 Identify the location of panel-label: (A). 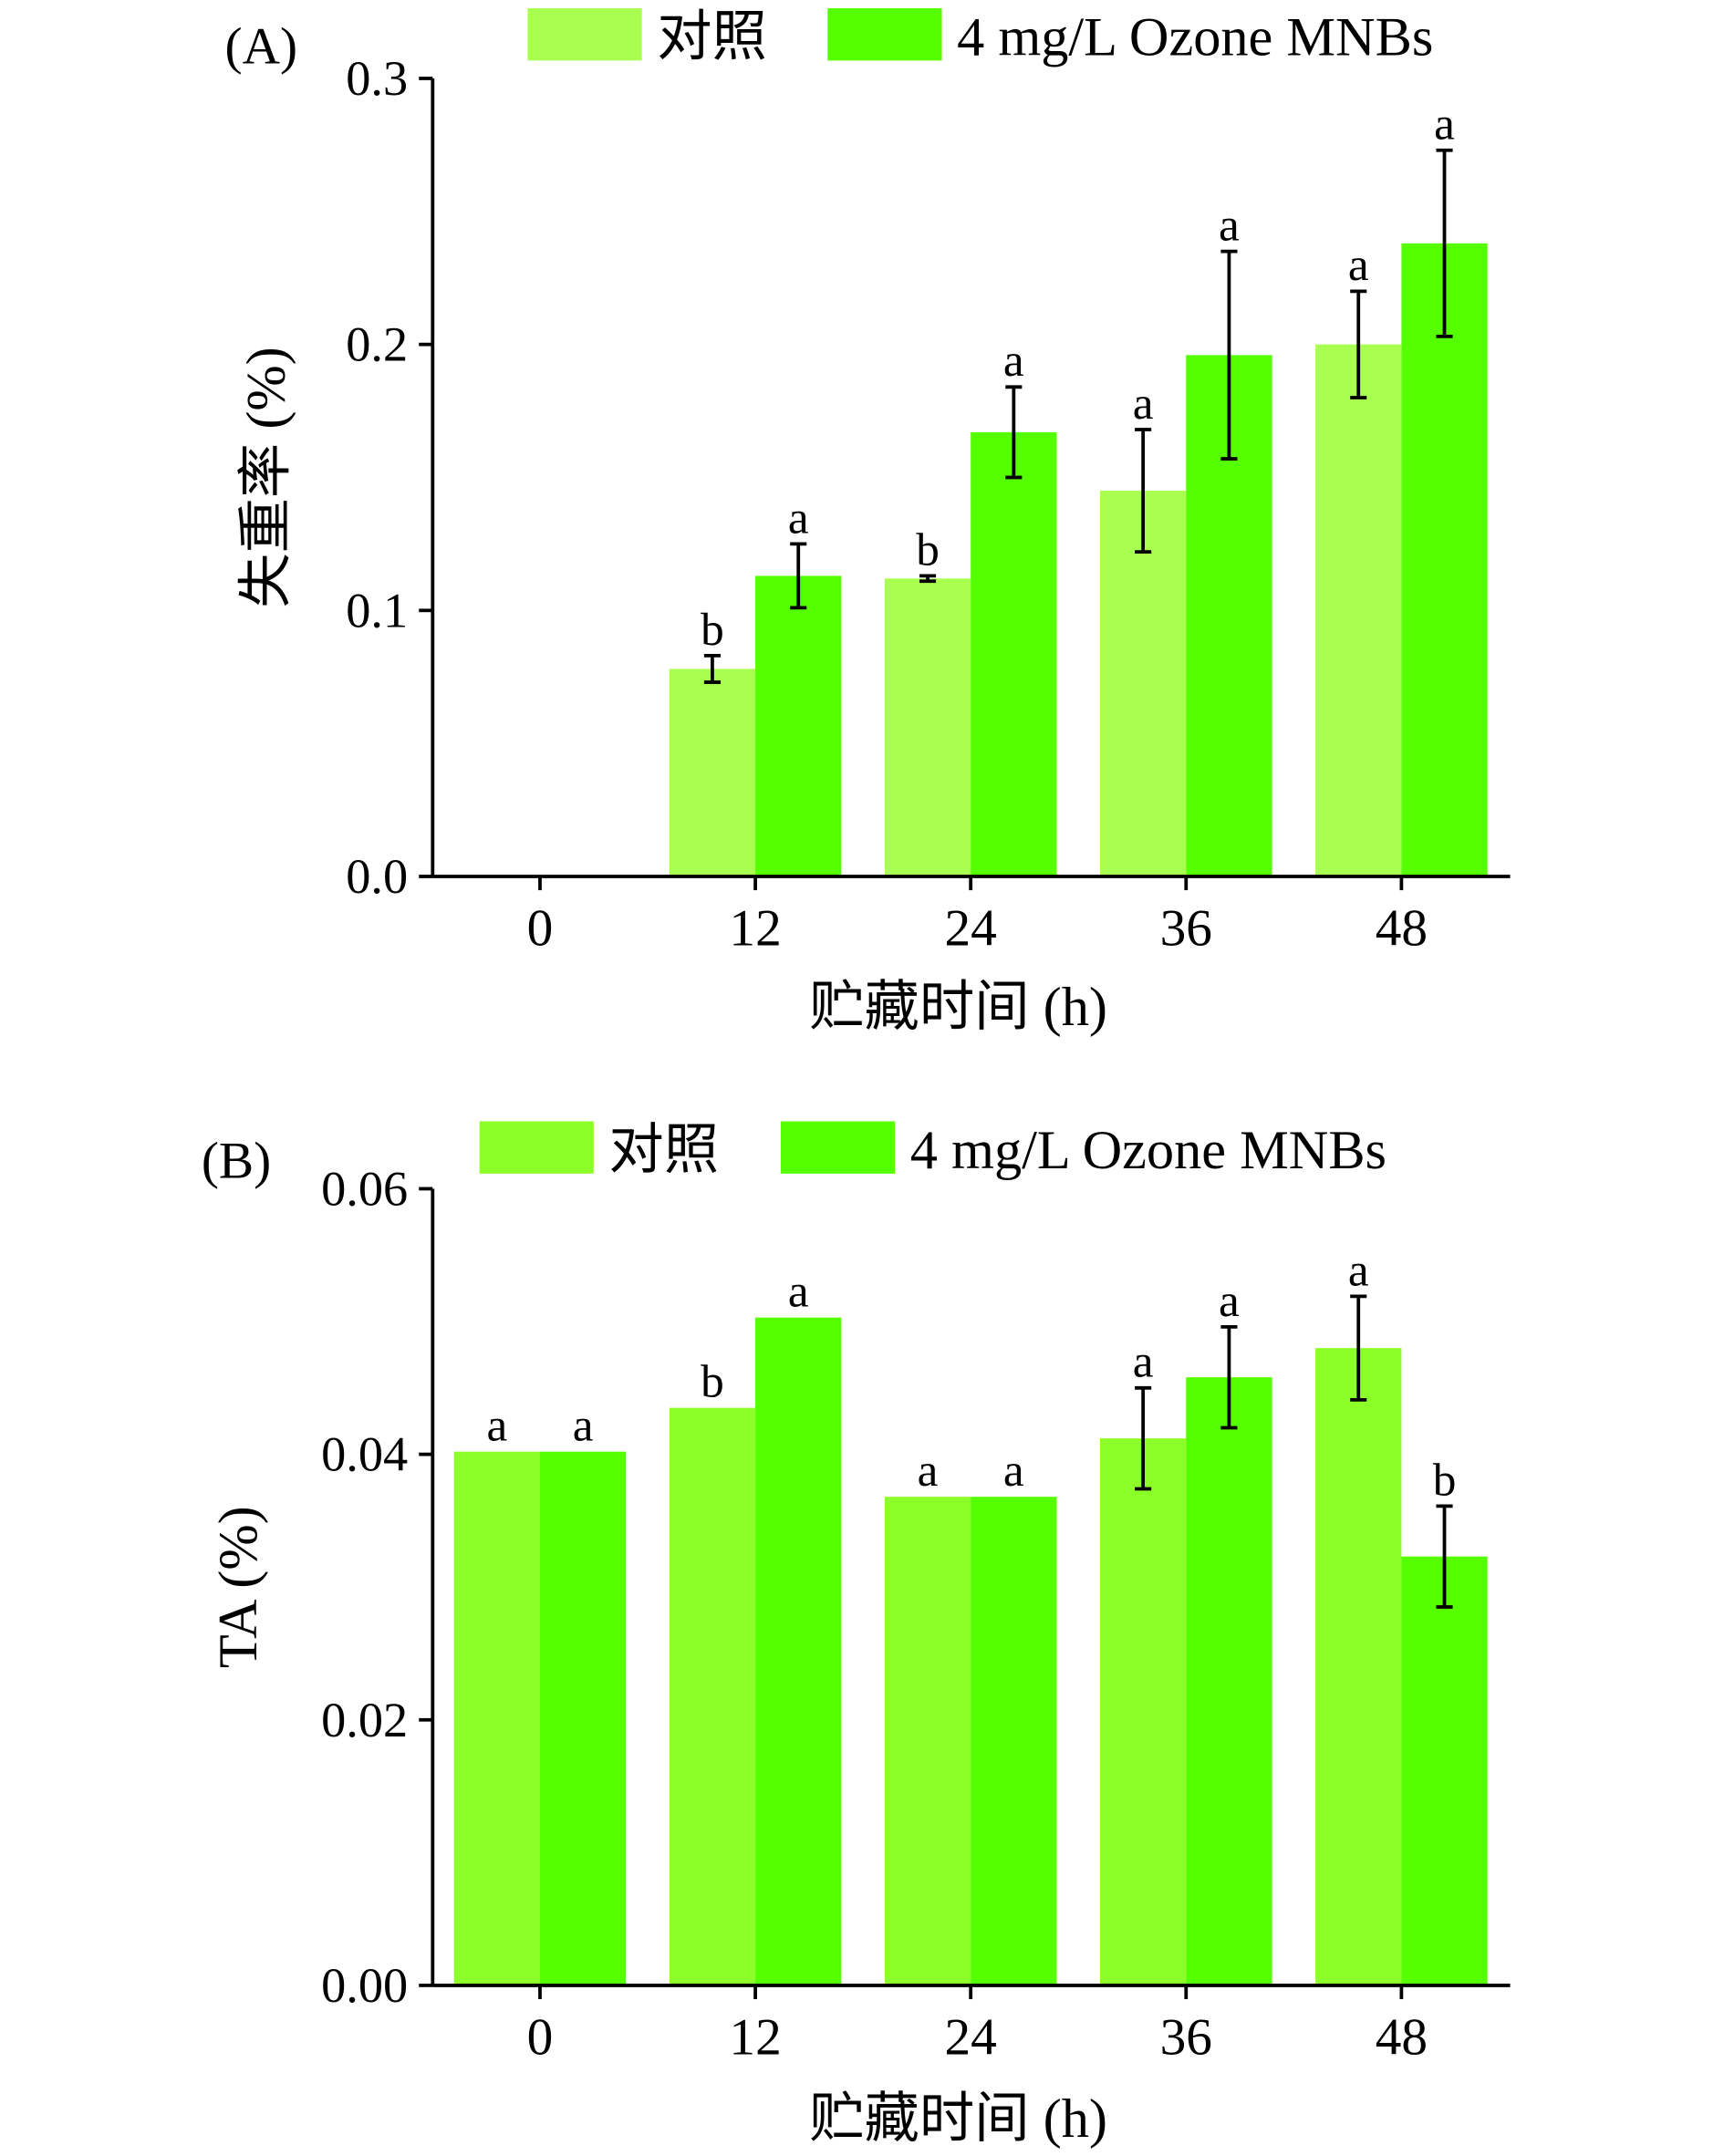
(261, 46).